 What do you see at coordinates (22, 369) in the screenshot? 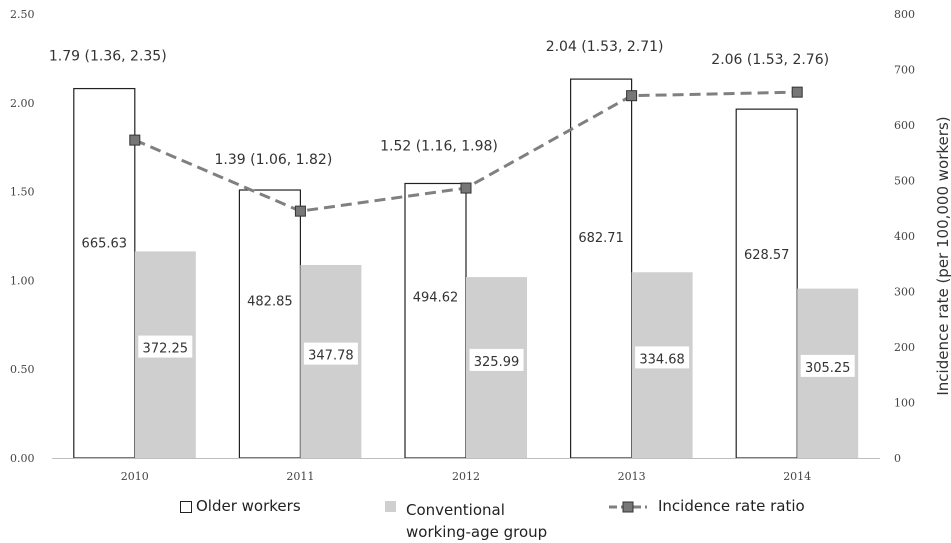
I see `y-left-tick-label: 0.50` at bounding box center [22, 369].